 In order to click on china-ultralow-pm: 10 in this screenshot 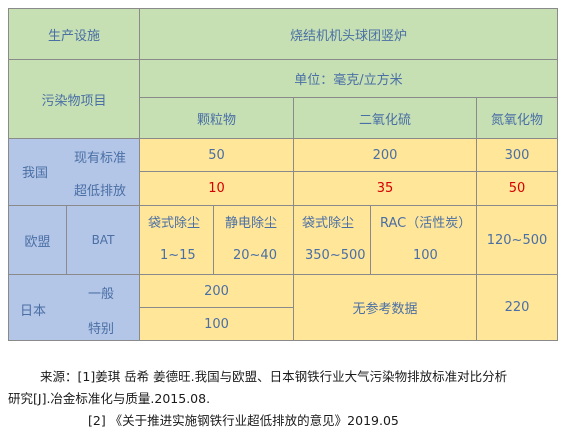, I will do `click(216, 188)`.